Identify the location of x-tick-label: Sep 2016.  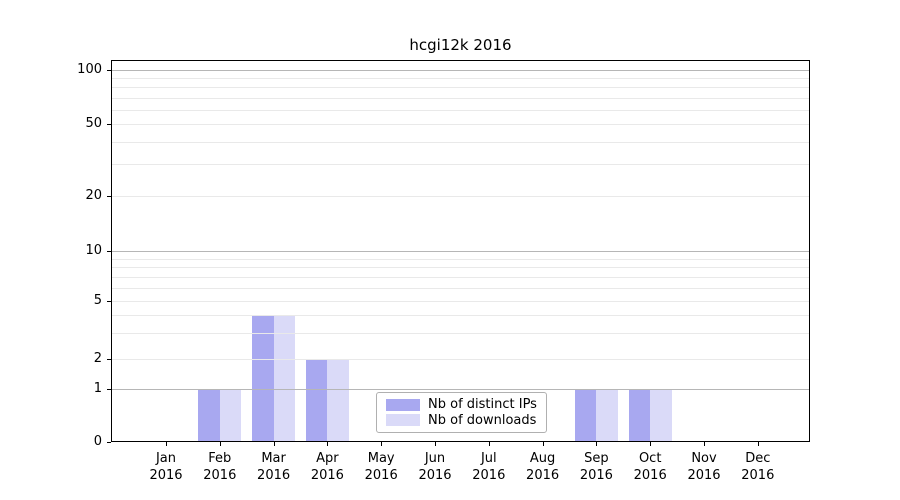
(596, 467).